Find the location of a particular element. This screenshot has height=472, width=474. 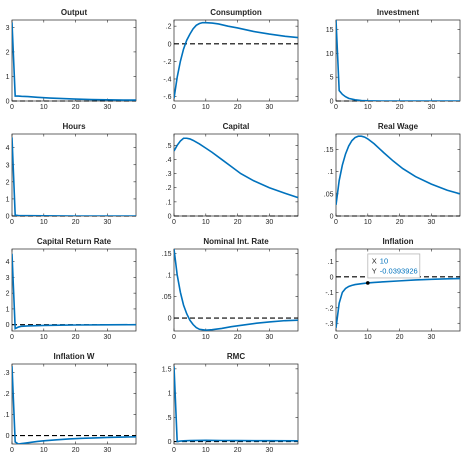

subplot-2: Consumption 0 10 20 30 -.6 -.4 -.2 0 .2 is located at coordinates (231, 59).